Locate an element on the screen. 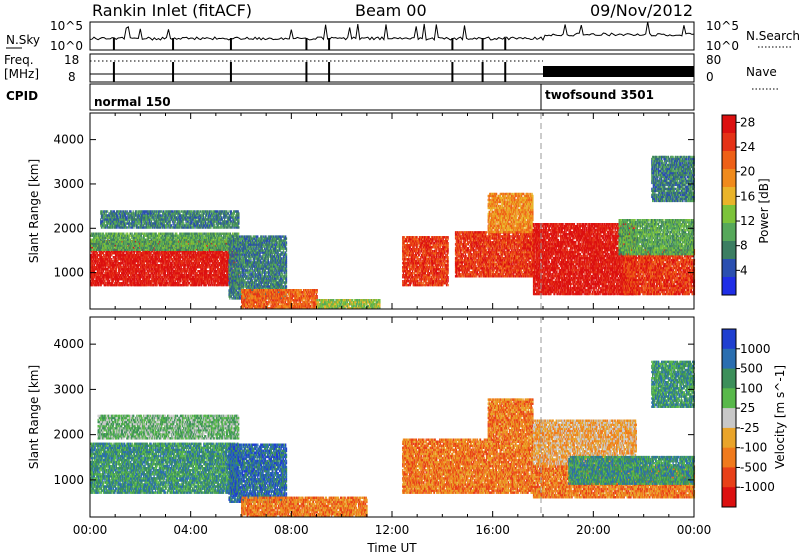  nsearch-tick-top: 10^5 is located at coordinates (722, 26).